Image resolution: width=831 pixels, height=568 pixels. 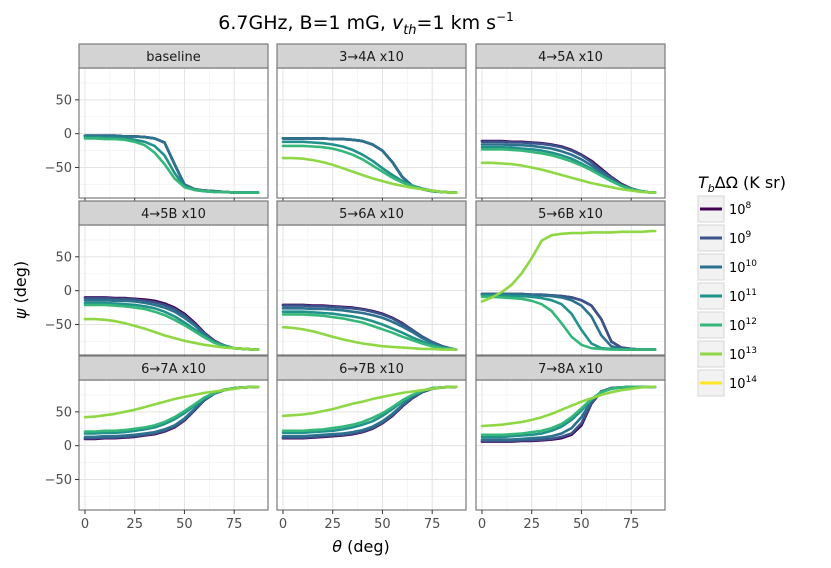 I want to click on legend-entry-label: 109, so click(x=740, y=238).